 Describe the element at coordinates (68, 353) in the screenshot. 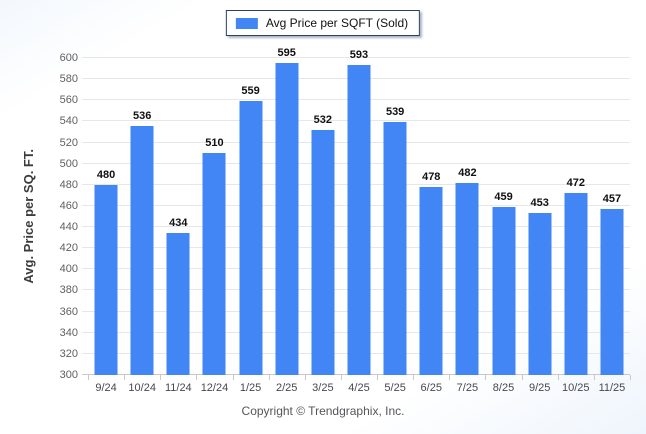

I see `y-axis-tick-label: 320` at that location.